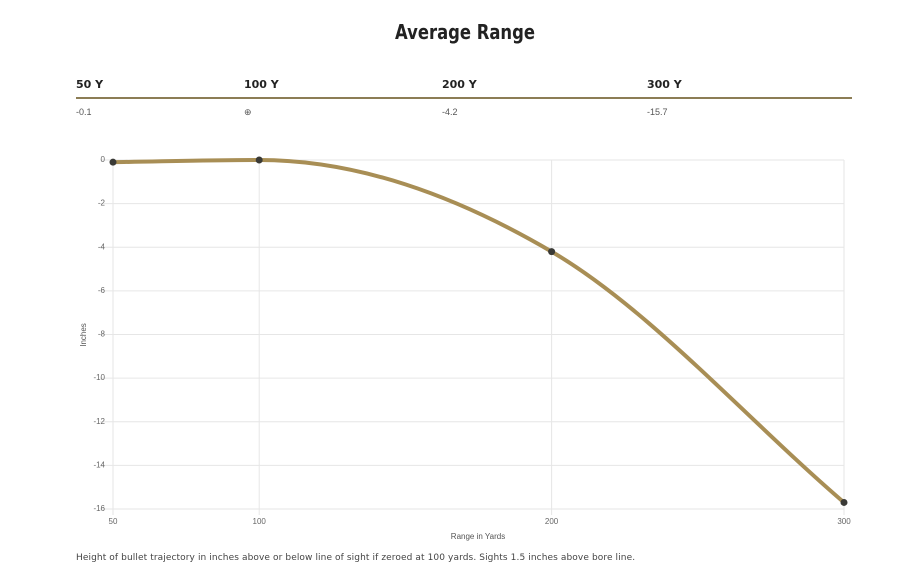 This screenshot has width=900, height=581. I want to click on y-tick-label: -14, so click(99, 464).